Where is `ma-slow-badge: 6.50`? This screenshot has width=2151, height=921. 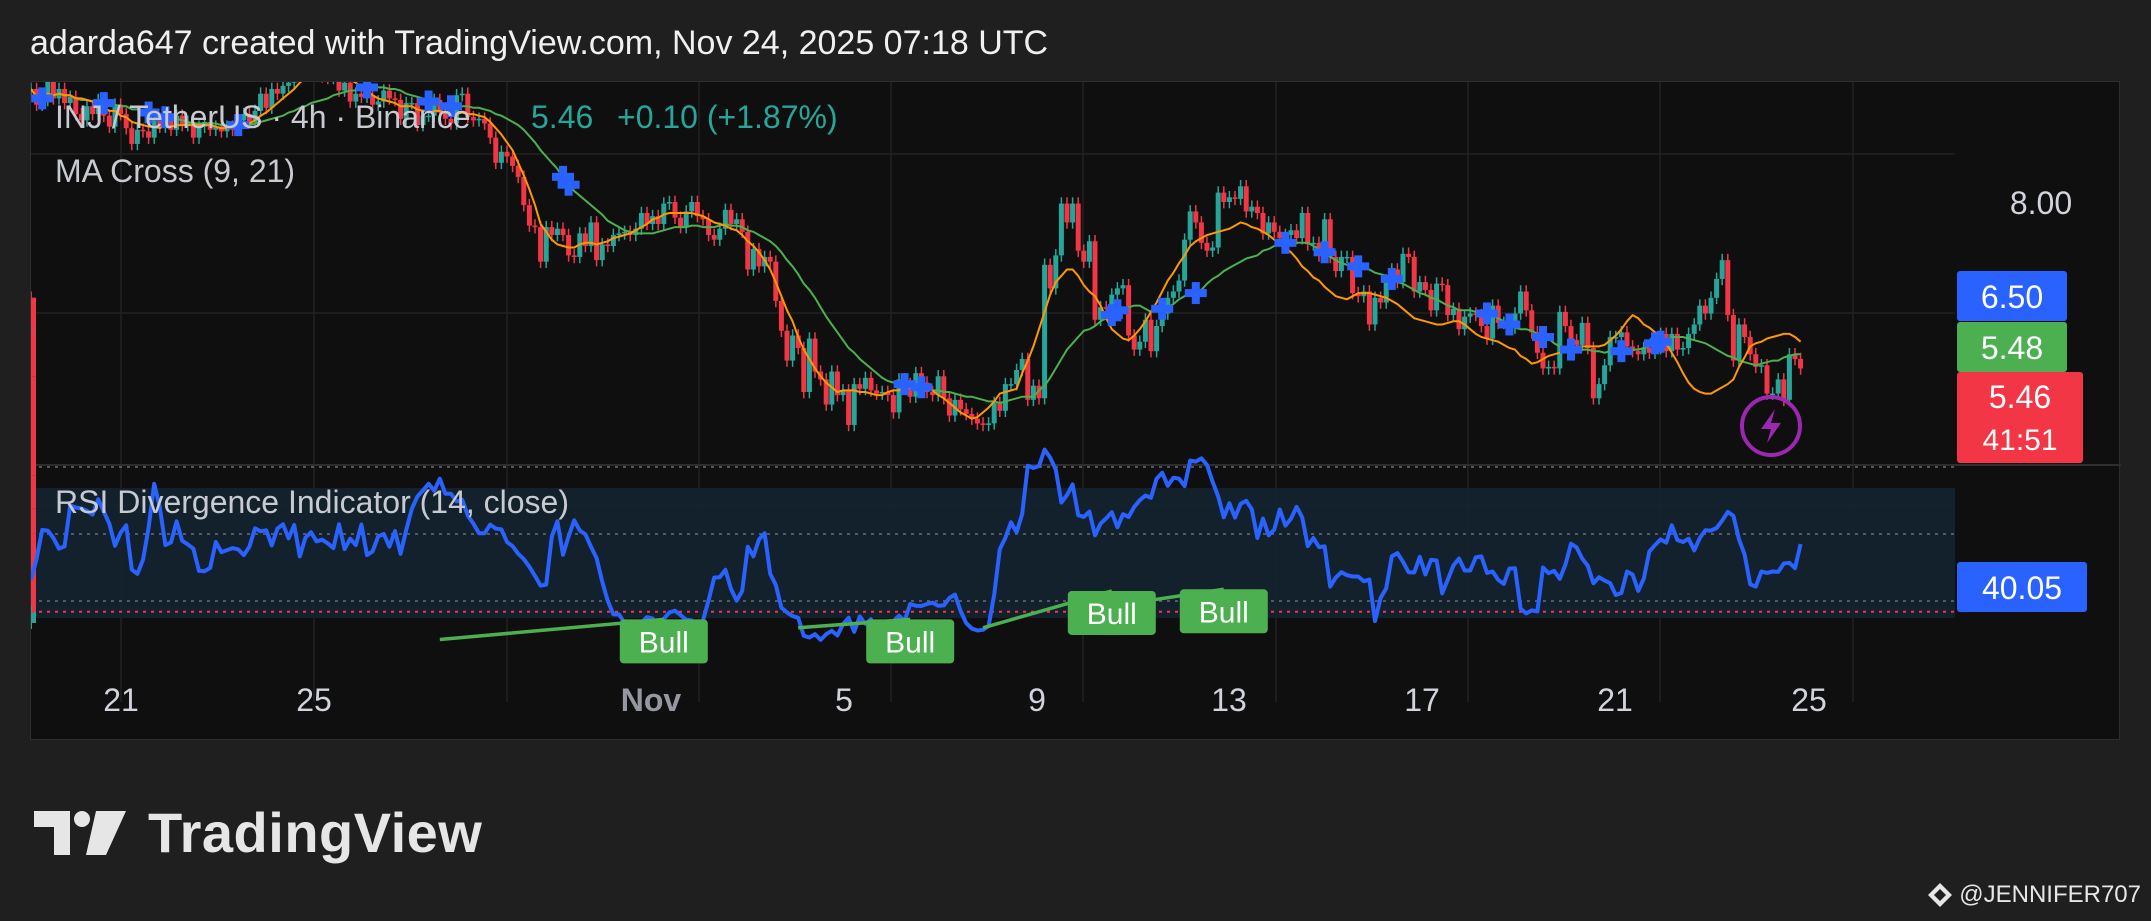 ma-slow-badge: 6.50 is located at coordinates (2012, 296).